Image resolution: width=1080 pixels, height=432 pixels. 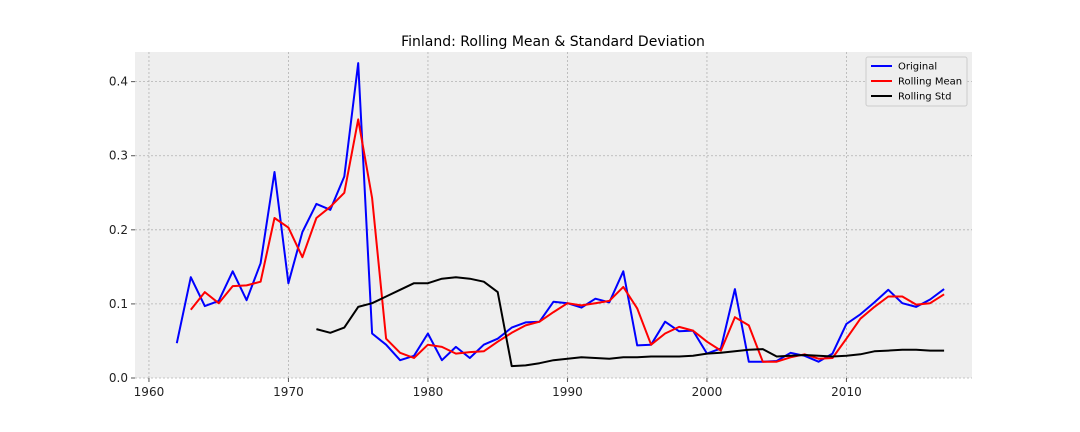 What do you see at coordinates (930, 82) in the screenshot?
I see `legend-label: Rolling Mean` at bounding box center [930, 82].